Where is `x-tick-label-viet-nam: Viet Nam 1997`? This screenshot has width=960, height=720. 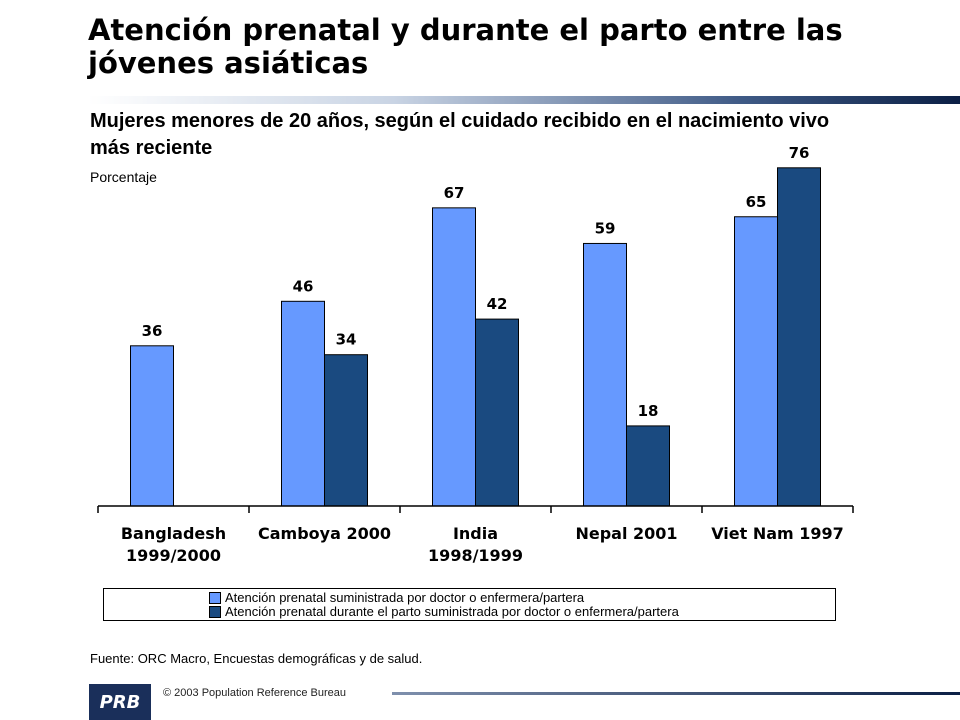 x-tick-label-viet-nam: Viet Nam 1997 is located at coordinates (777, 533).